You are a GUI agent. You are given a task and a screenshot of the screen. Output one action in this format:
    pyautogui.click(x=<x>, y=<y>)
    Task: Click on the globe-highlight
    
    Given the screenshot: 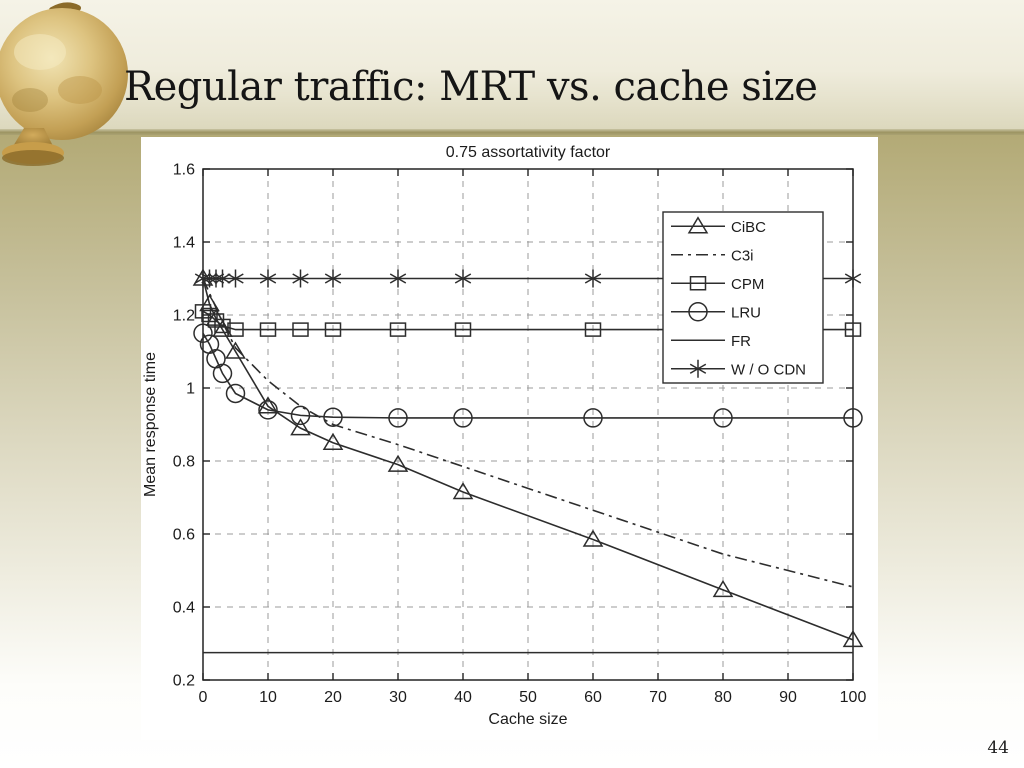 What is the action you would take?
    pyautogui.click(x=40, y=52)
    